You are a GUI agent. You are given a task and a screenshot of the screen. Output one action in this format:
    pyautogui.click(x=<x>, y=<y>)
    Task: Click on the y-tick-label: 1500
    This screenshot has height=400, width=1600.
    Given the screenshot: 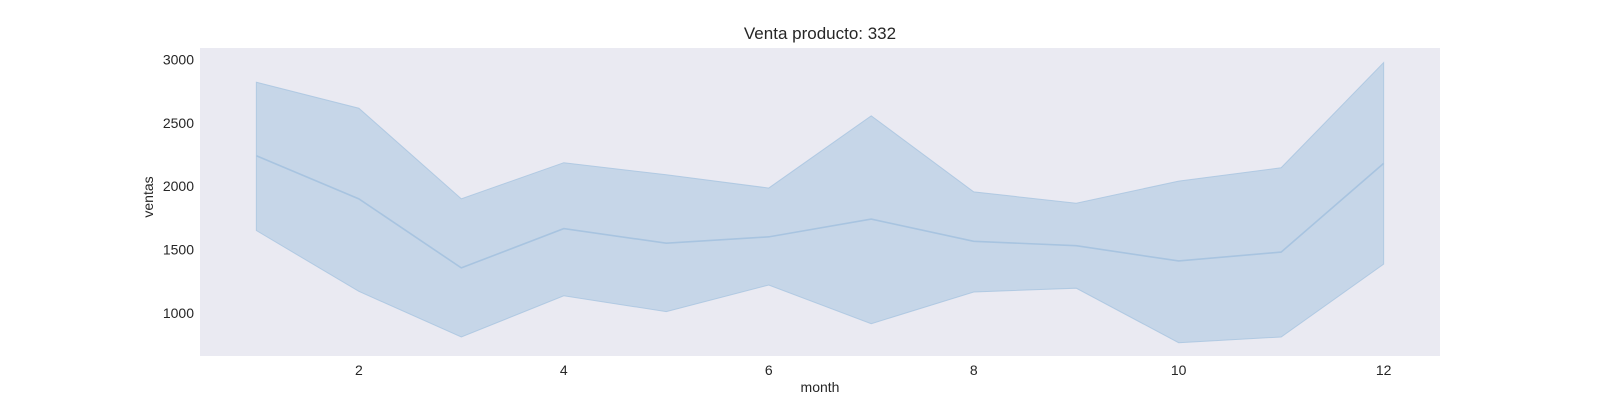 What is the action you would take?
    pyautogui.click(x=178, y=250)
    